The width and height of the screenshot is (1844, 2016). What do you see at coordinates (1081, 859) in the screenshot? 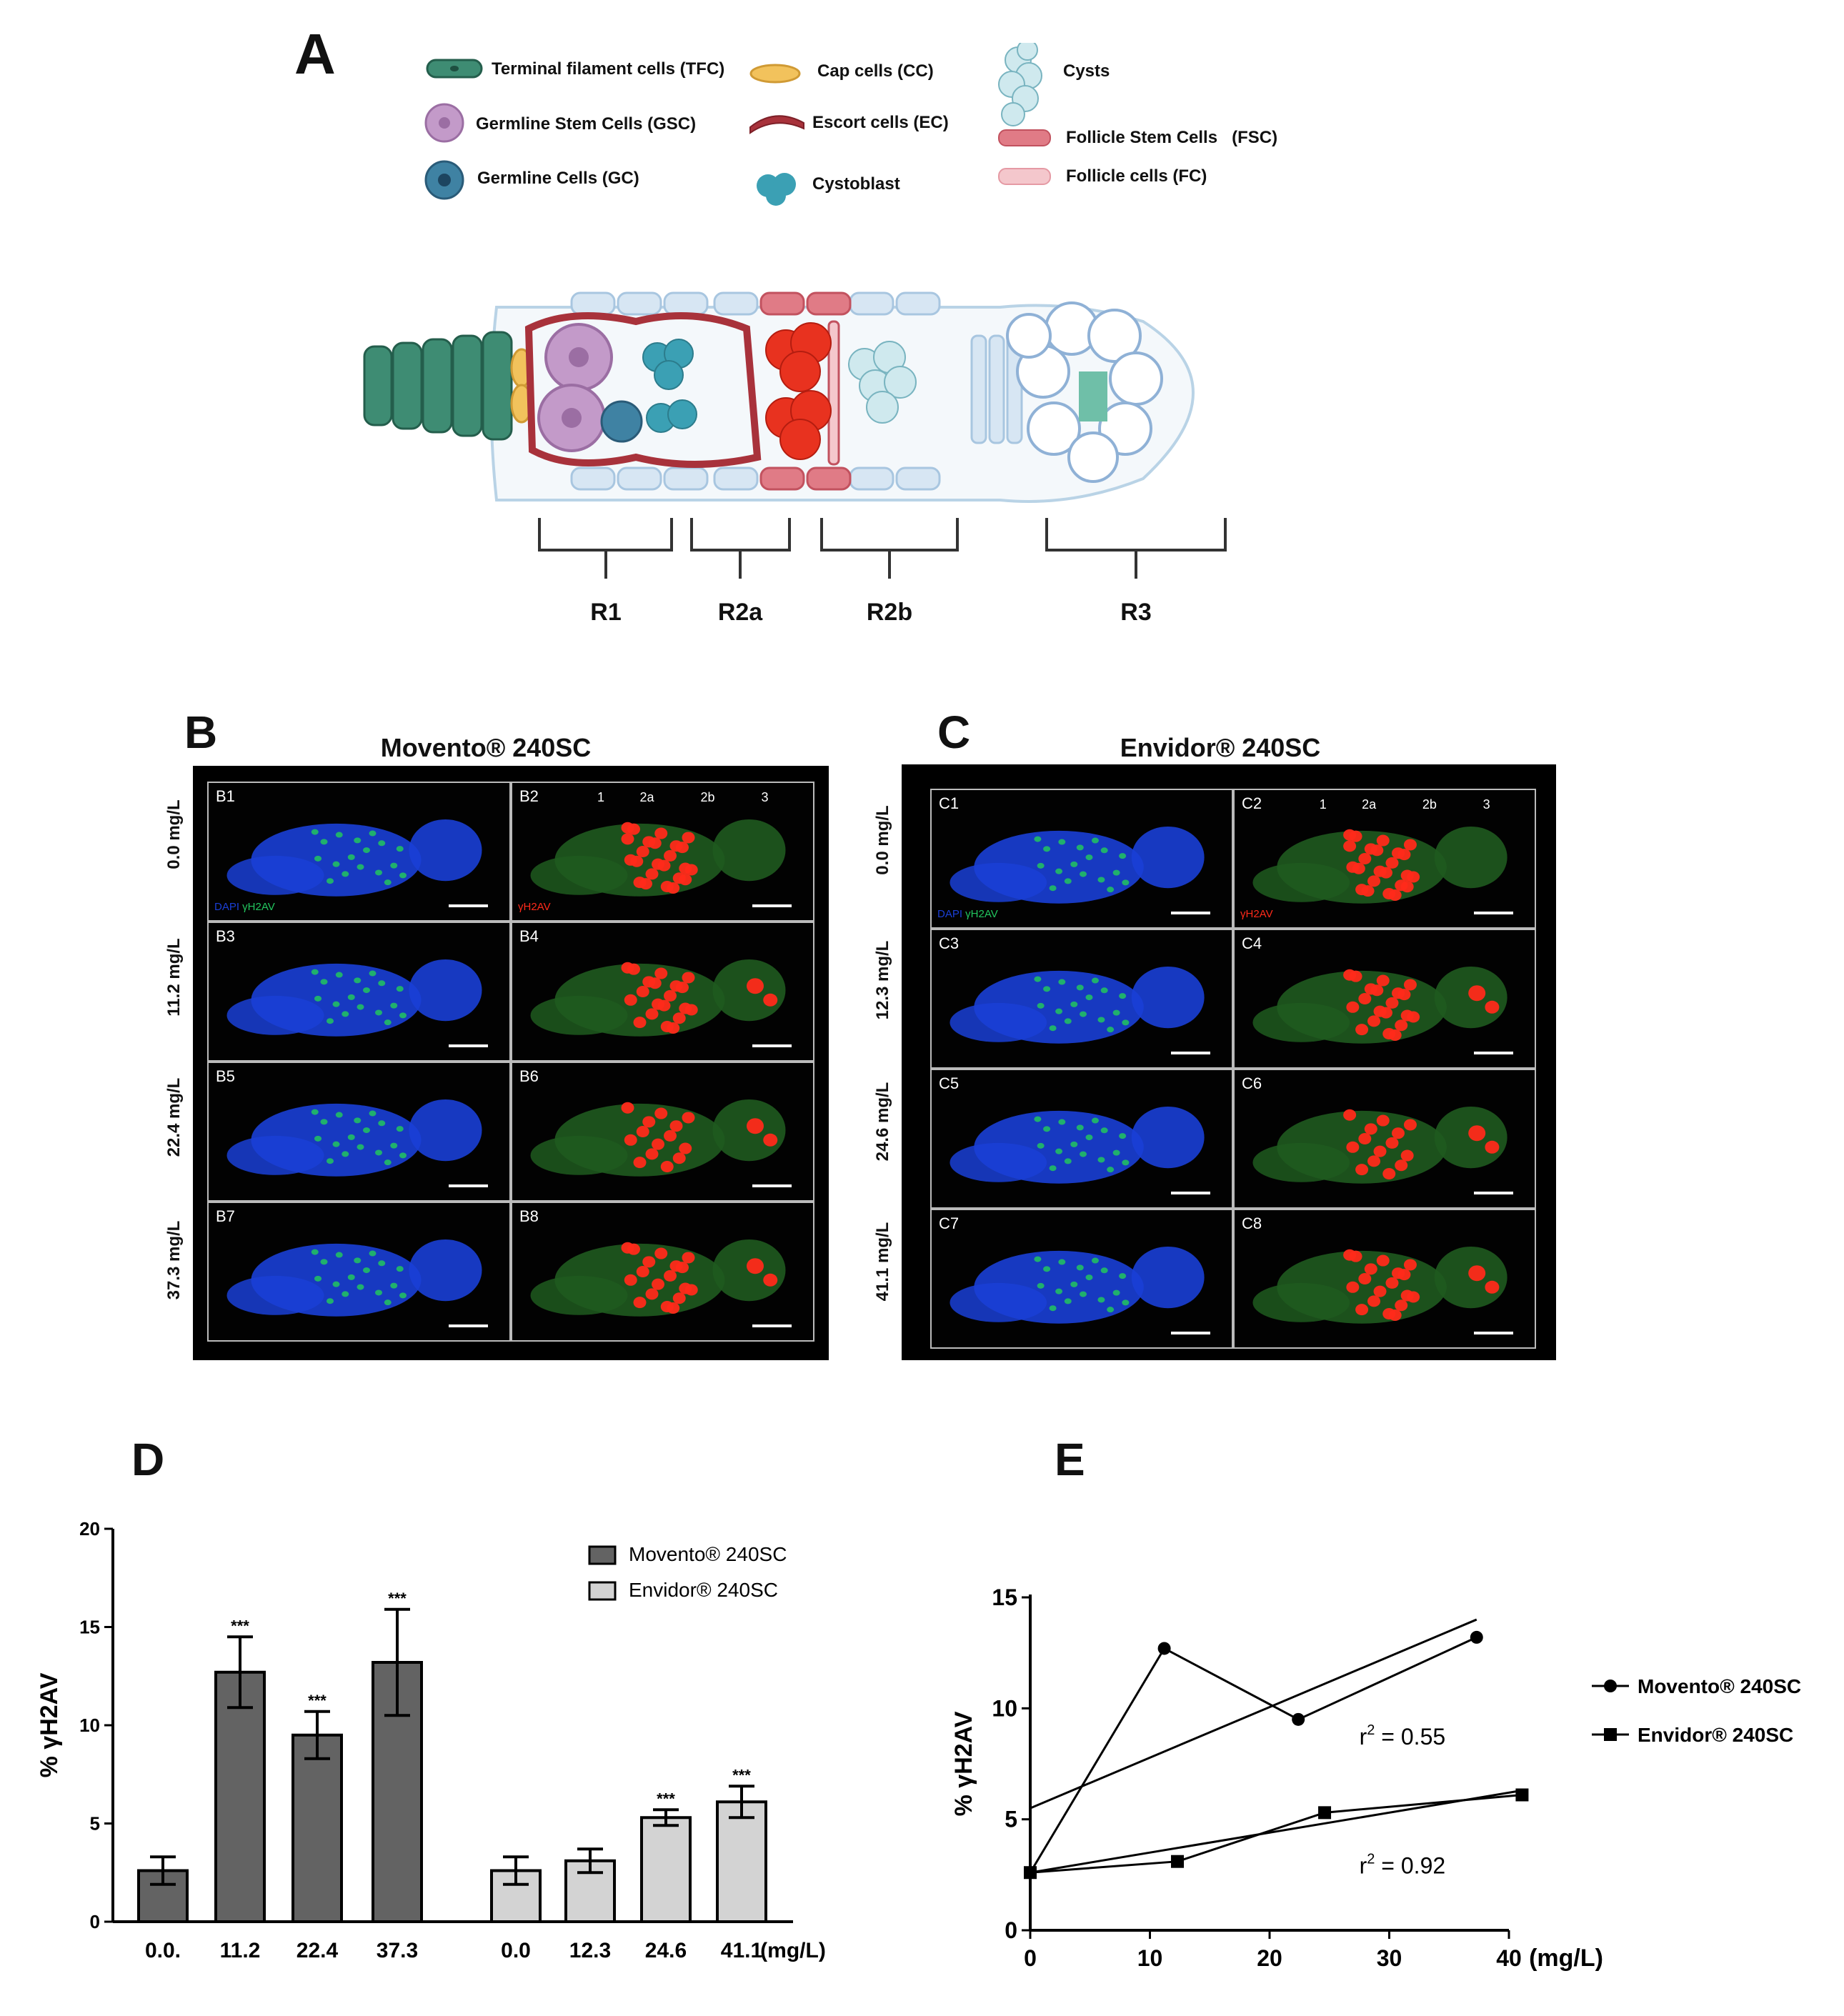
I see `panelC-image-c1: C1 DAPI γH2AV` at bounding box center [1081, 859].